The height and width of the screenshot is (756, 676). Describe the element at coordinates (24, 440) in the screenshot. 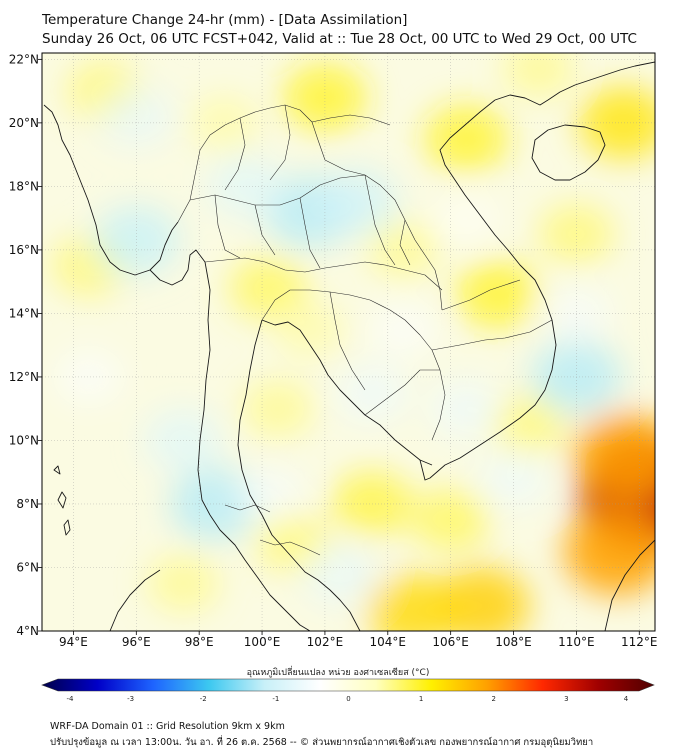

I see `lat-tick-label: 10°N` at that location.